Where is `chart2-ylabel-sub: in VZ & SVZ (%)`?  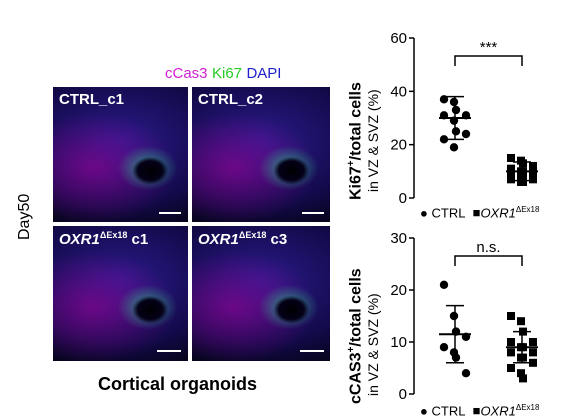
chart2-ylabel-sub: in VZ & SVZ (%) is located at coordinates (373, 344).